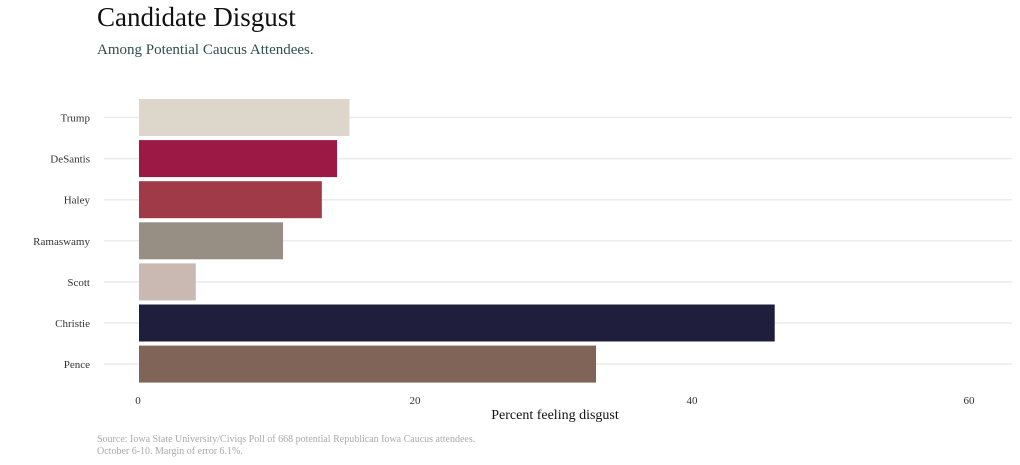 Image resolution: width=1020 pixels, height=465 pixels. What do you see at coordinates (61, 242) in the screenshot?
I see `category-label: Ramaswamy` at bounding box center [61, 242].